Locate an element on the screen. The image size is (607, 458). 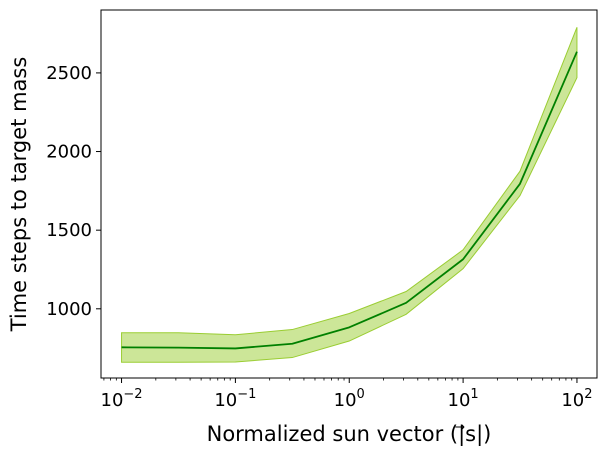
x-tick-label: 10² is located at coordinates (576, 399).